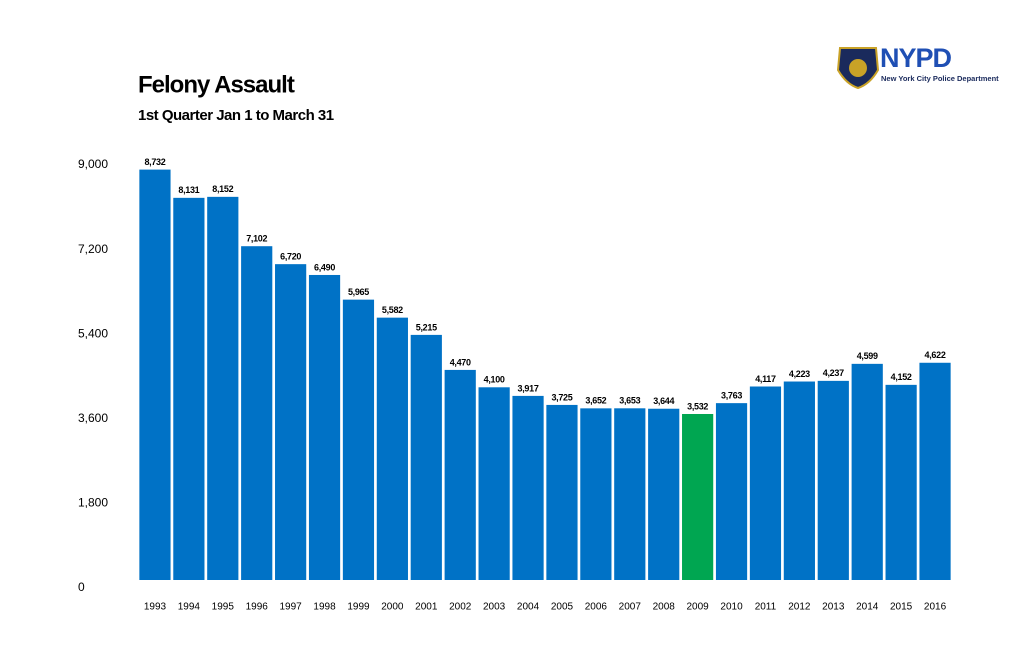 This screenshot has height=665, width=1024. What do you see at coordinates (216, 84) in the screenshot?
I see `chart-title: Felony Assault` at bounding box center [216, 84].